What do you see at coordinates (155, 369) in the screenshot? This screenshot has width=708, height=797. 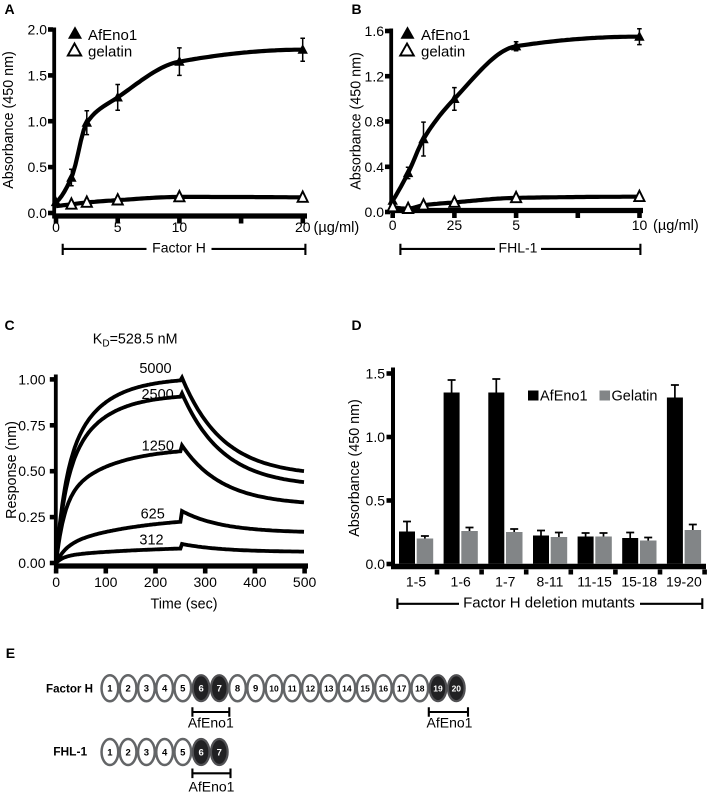 I see `svg-text: 5000` at bounding box center [155, 369].